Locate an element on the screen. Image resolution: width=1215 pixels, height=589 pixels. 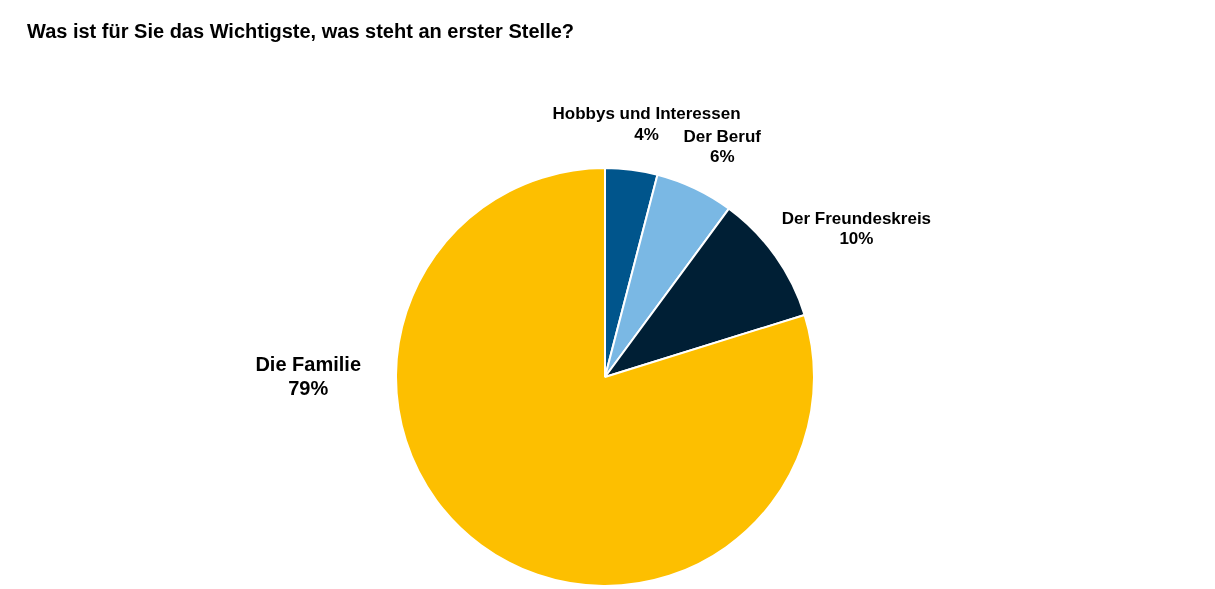
slice-label: Der Beruf is located at coordinates (722, 136).